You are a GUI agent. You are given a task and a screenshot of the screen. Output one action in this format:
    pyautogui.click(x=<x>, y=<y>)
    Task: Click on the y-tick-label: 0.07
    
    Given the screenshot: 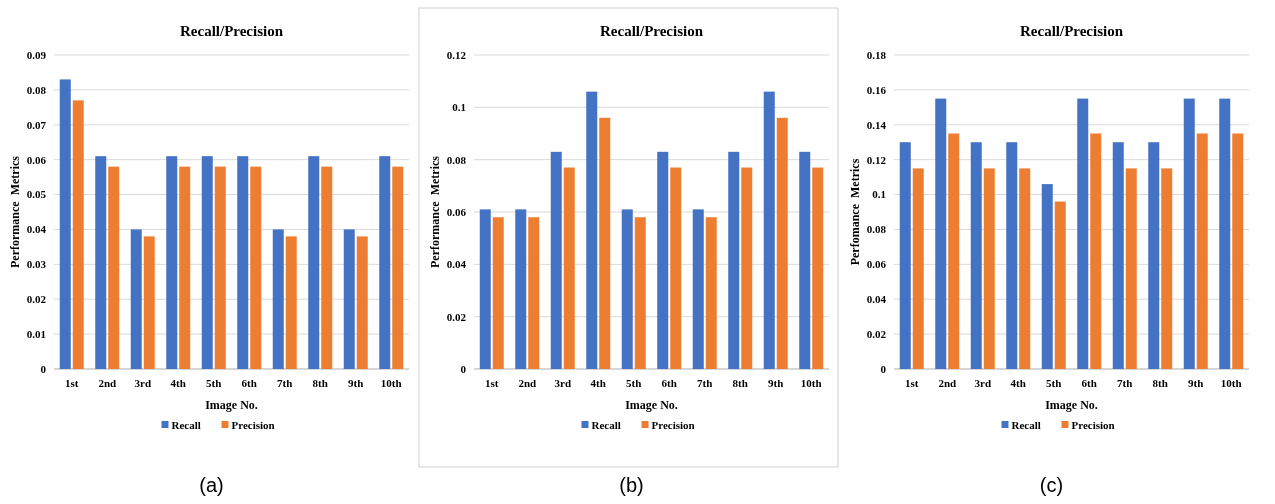 What is the action you would take?
    pyautogui.click(x=36, y=124)
    